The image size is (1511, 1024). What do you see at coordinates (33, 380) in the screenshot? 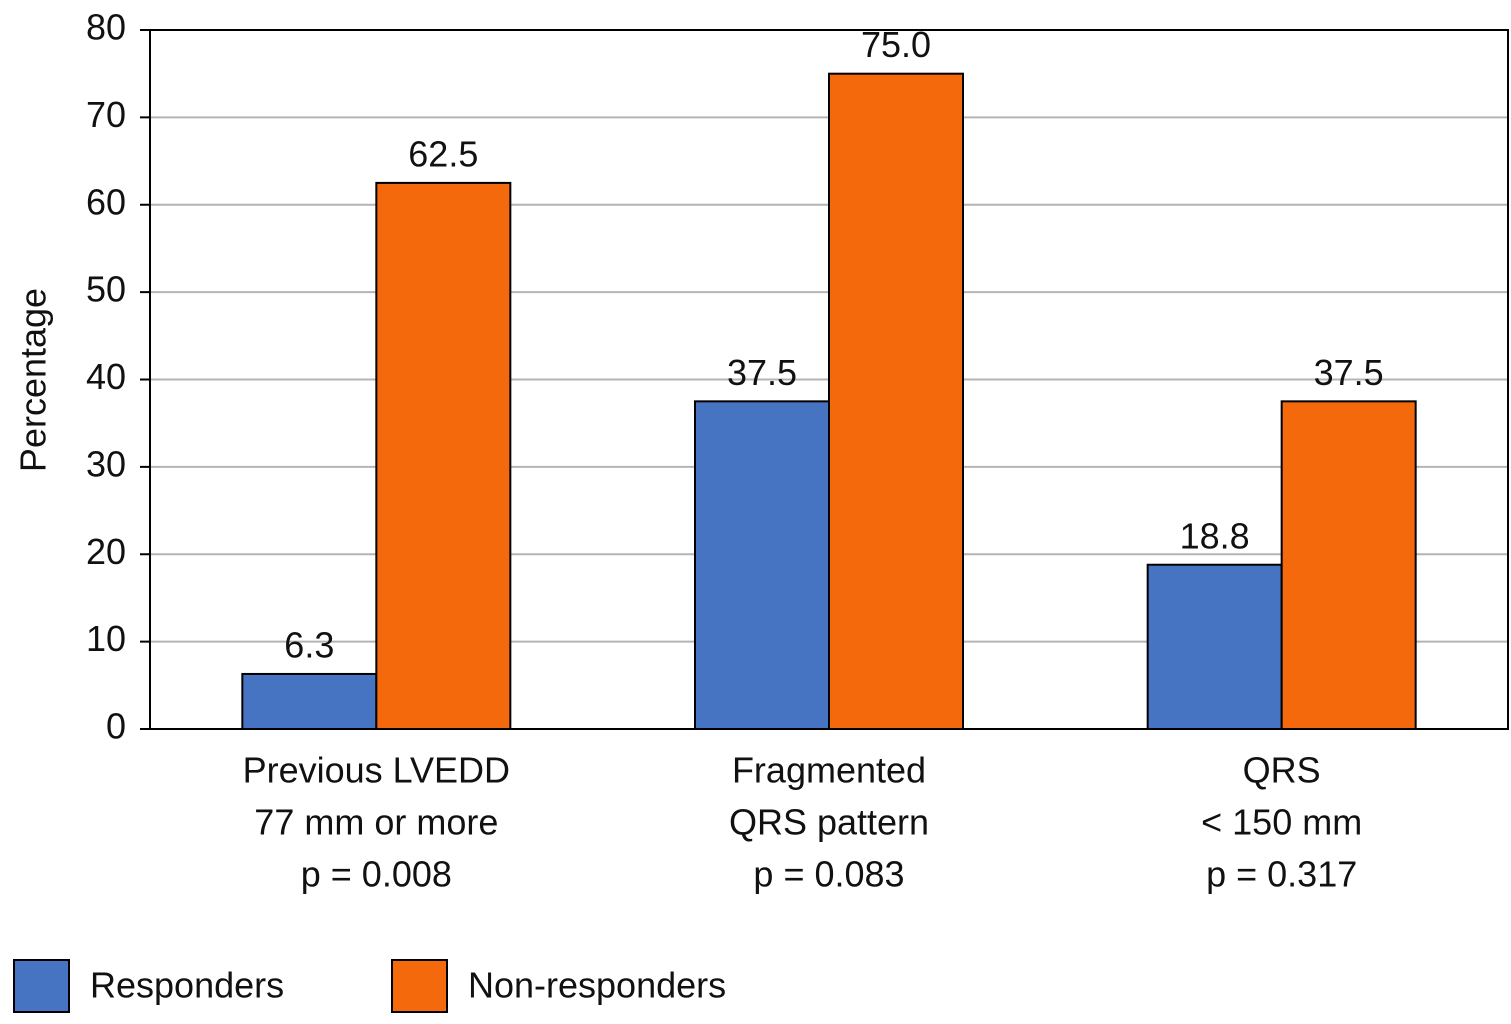
I see `y-axis-label: Percentage` at bounding box center [33, 380].